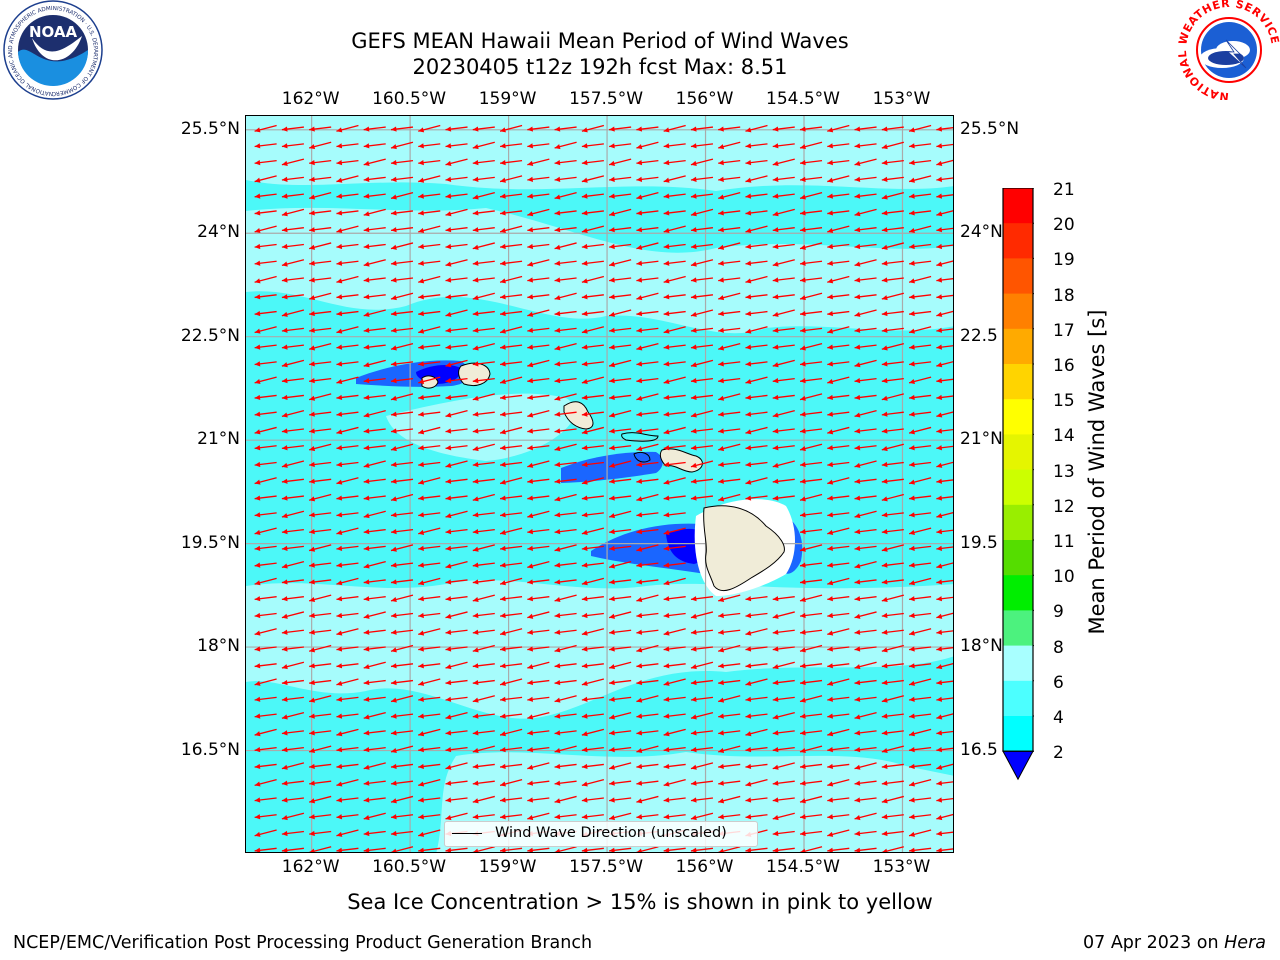  I want to click on colorbar-tick-label: 11, so click(1064, 542).